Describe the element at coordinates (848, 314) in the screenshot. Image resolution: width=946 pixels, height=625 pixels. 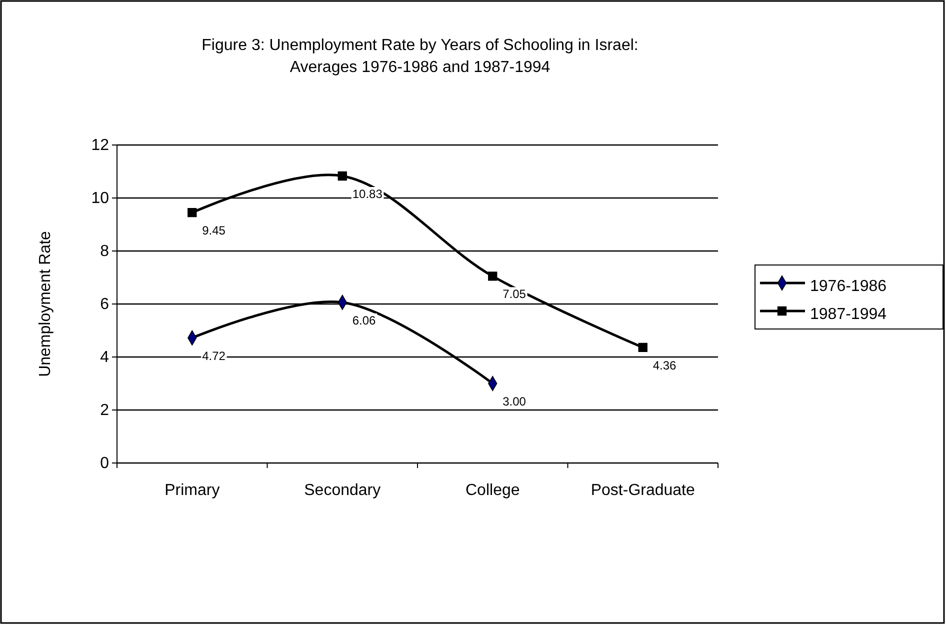
I see `legend-label: 1987-1994` at that location.